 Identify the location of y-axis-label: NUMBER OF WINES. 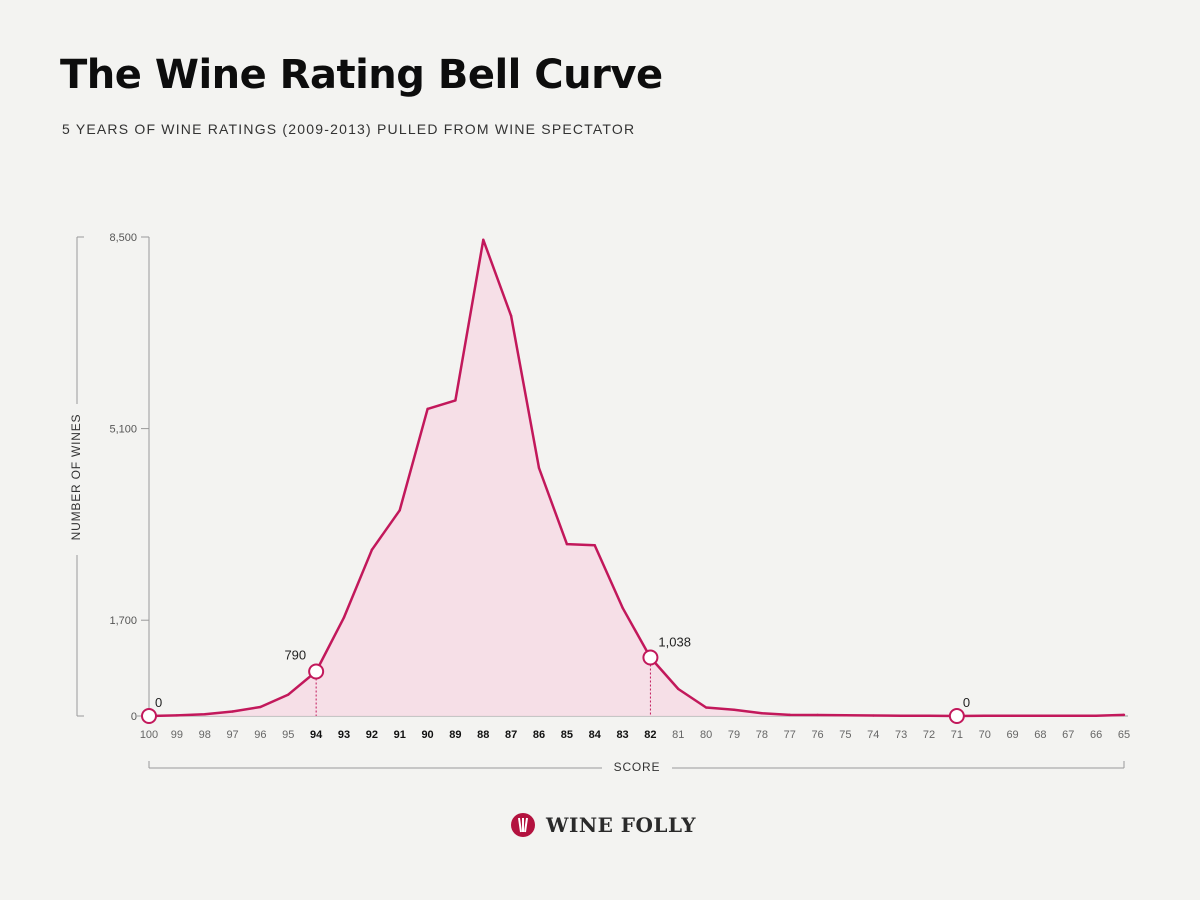
(76, 477).